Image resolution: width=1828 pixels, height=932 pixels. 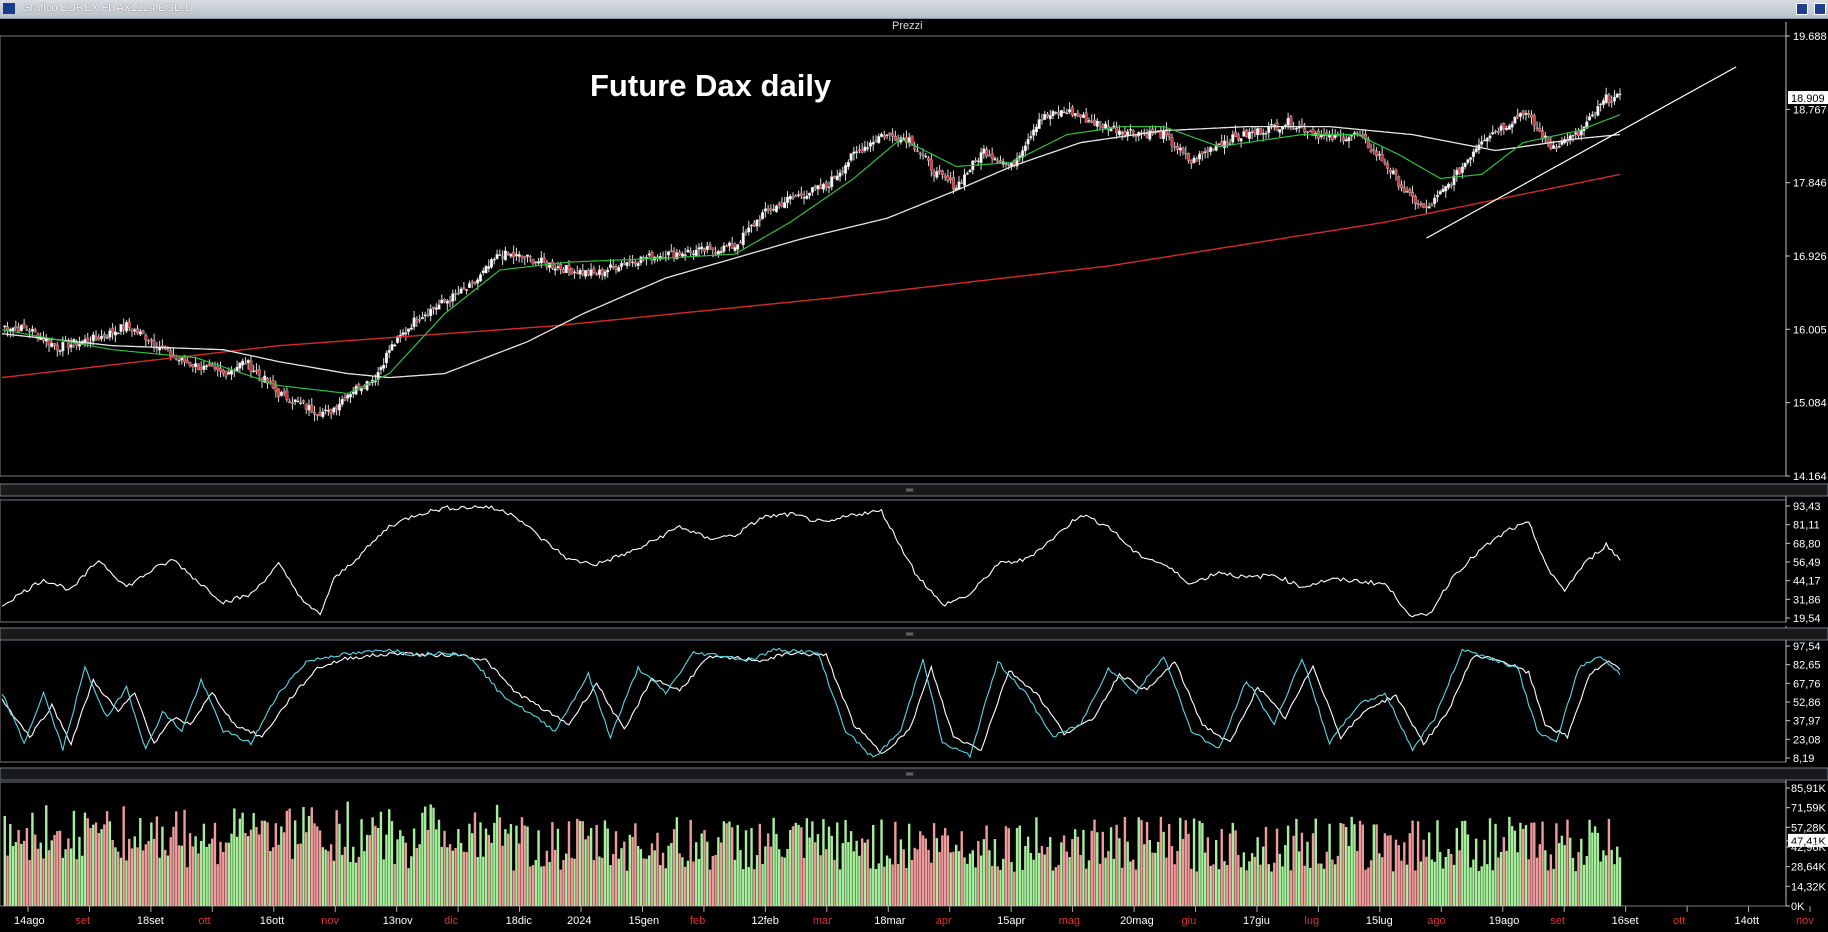 I want to click on x-tick-label: dic, so click(x=451, y=921).